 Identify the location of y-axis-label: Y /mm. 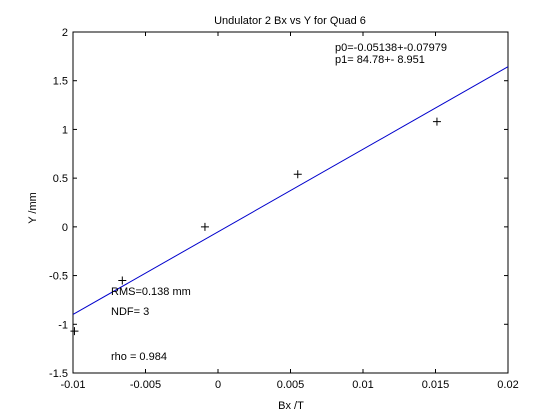
(33, 208).